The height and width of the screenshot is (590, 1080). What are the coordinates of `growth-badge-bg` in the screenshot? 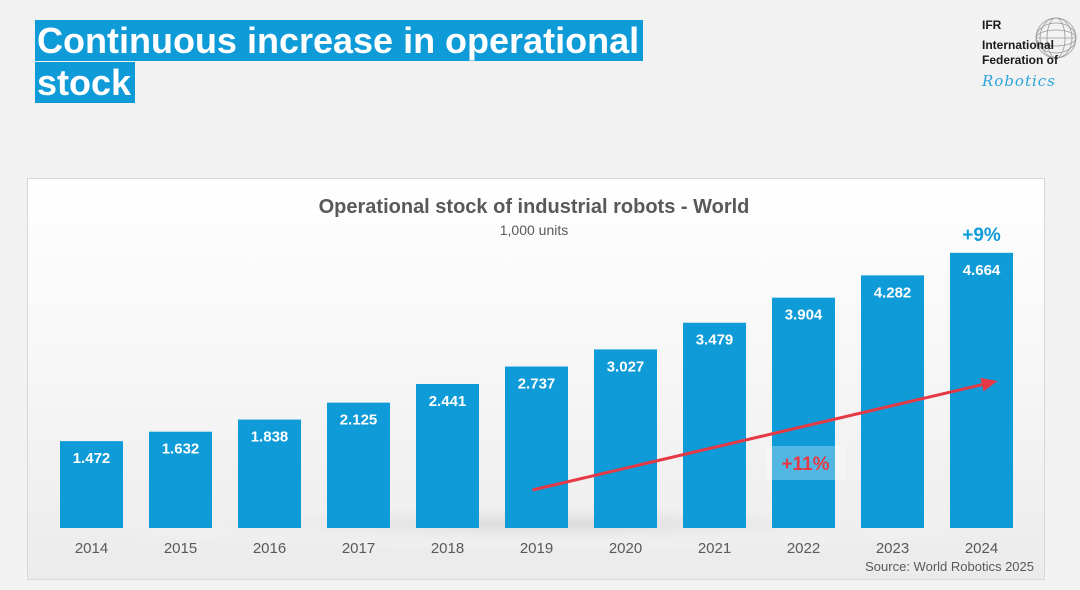 It's located at (805, 463).